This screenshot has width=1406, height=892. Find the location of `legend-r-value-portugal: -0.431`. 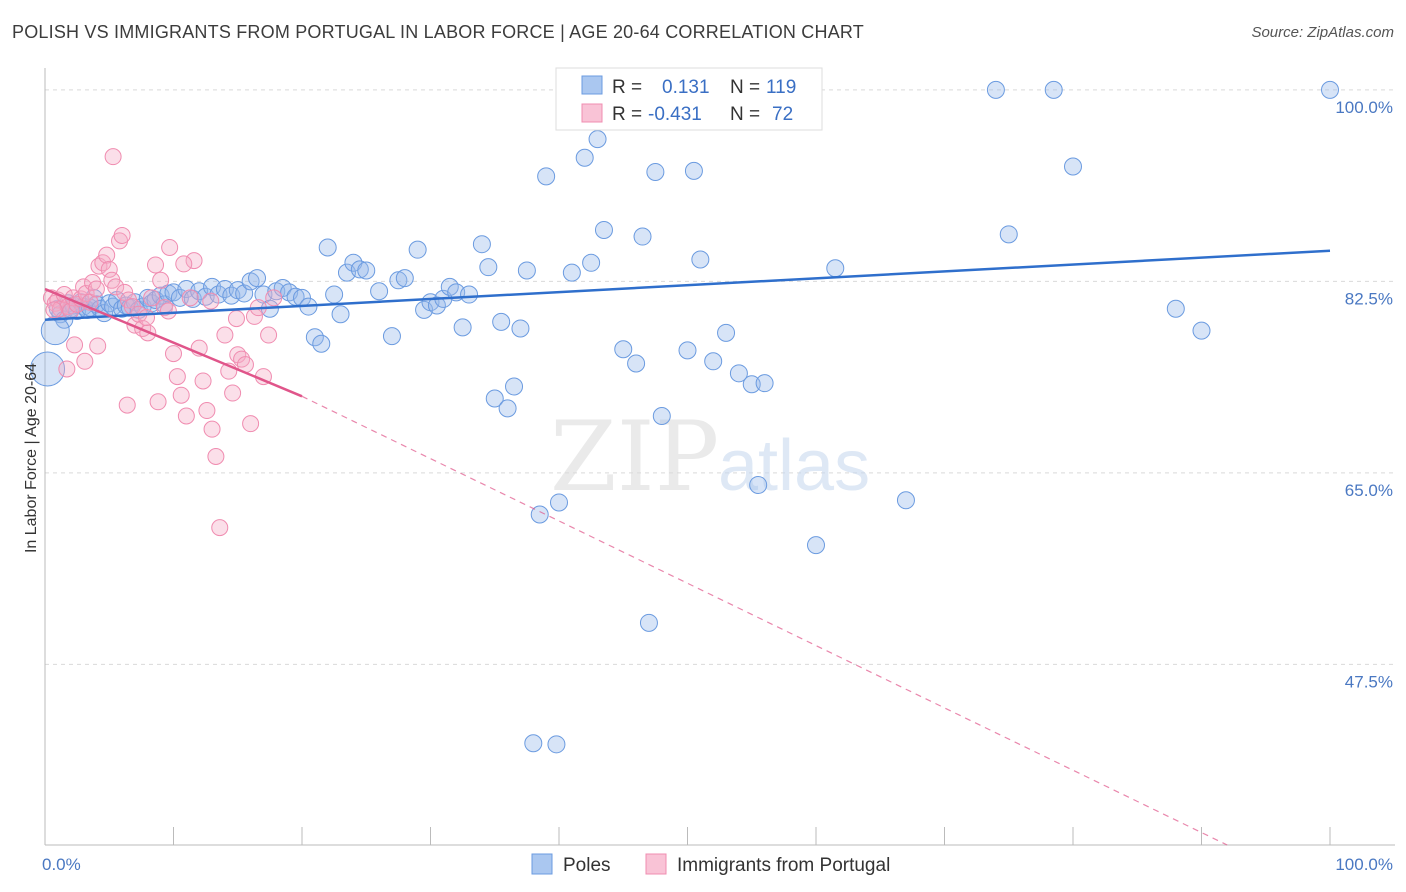

legend-r-value-portugal: -0.431 is located at coordinates (675, 114).